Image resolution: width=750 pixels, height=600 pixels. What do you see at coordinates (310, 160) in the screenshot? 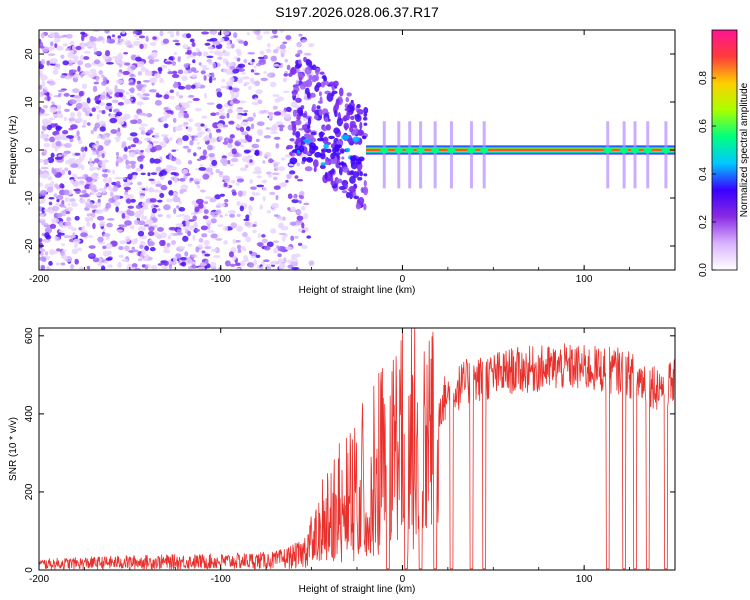
I see `band-blob` at bounding box center [310, 160].